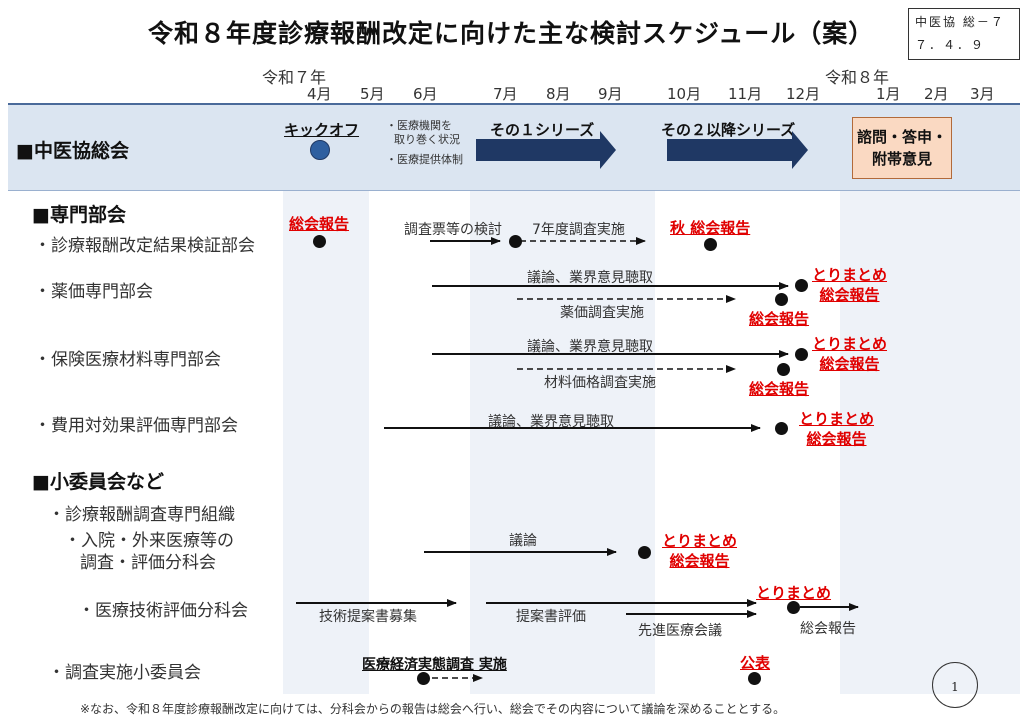 This screenshot has height=720, width=1030. I want to click on month-jan: 1月, so click(888, 94).